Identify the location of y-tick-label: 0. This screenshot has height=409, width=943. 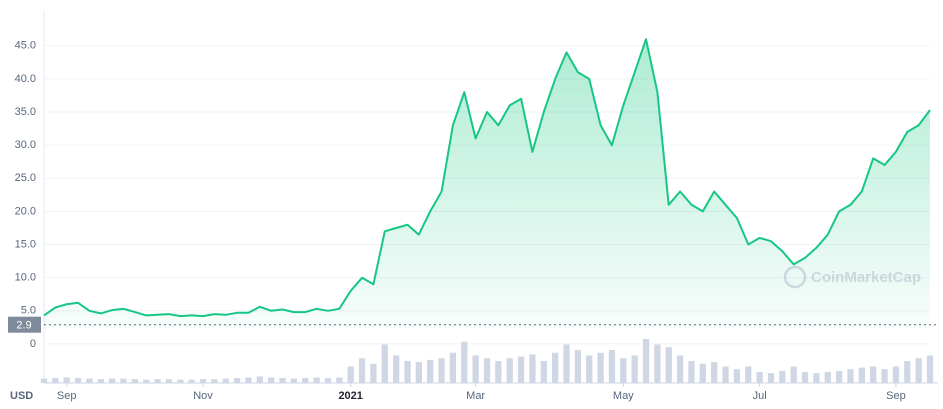
(33, 344).